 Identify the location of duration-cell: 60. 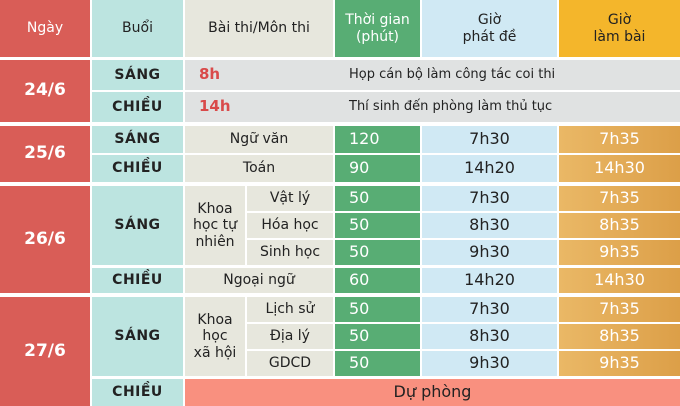
(377, 280).